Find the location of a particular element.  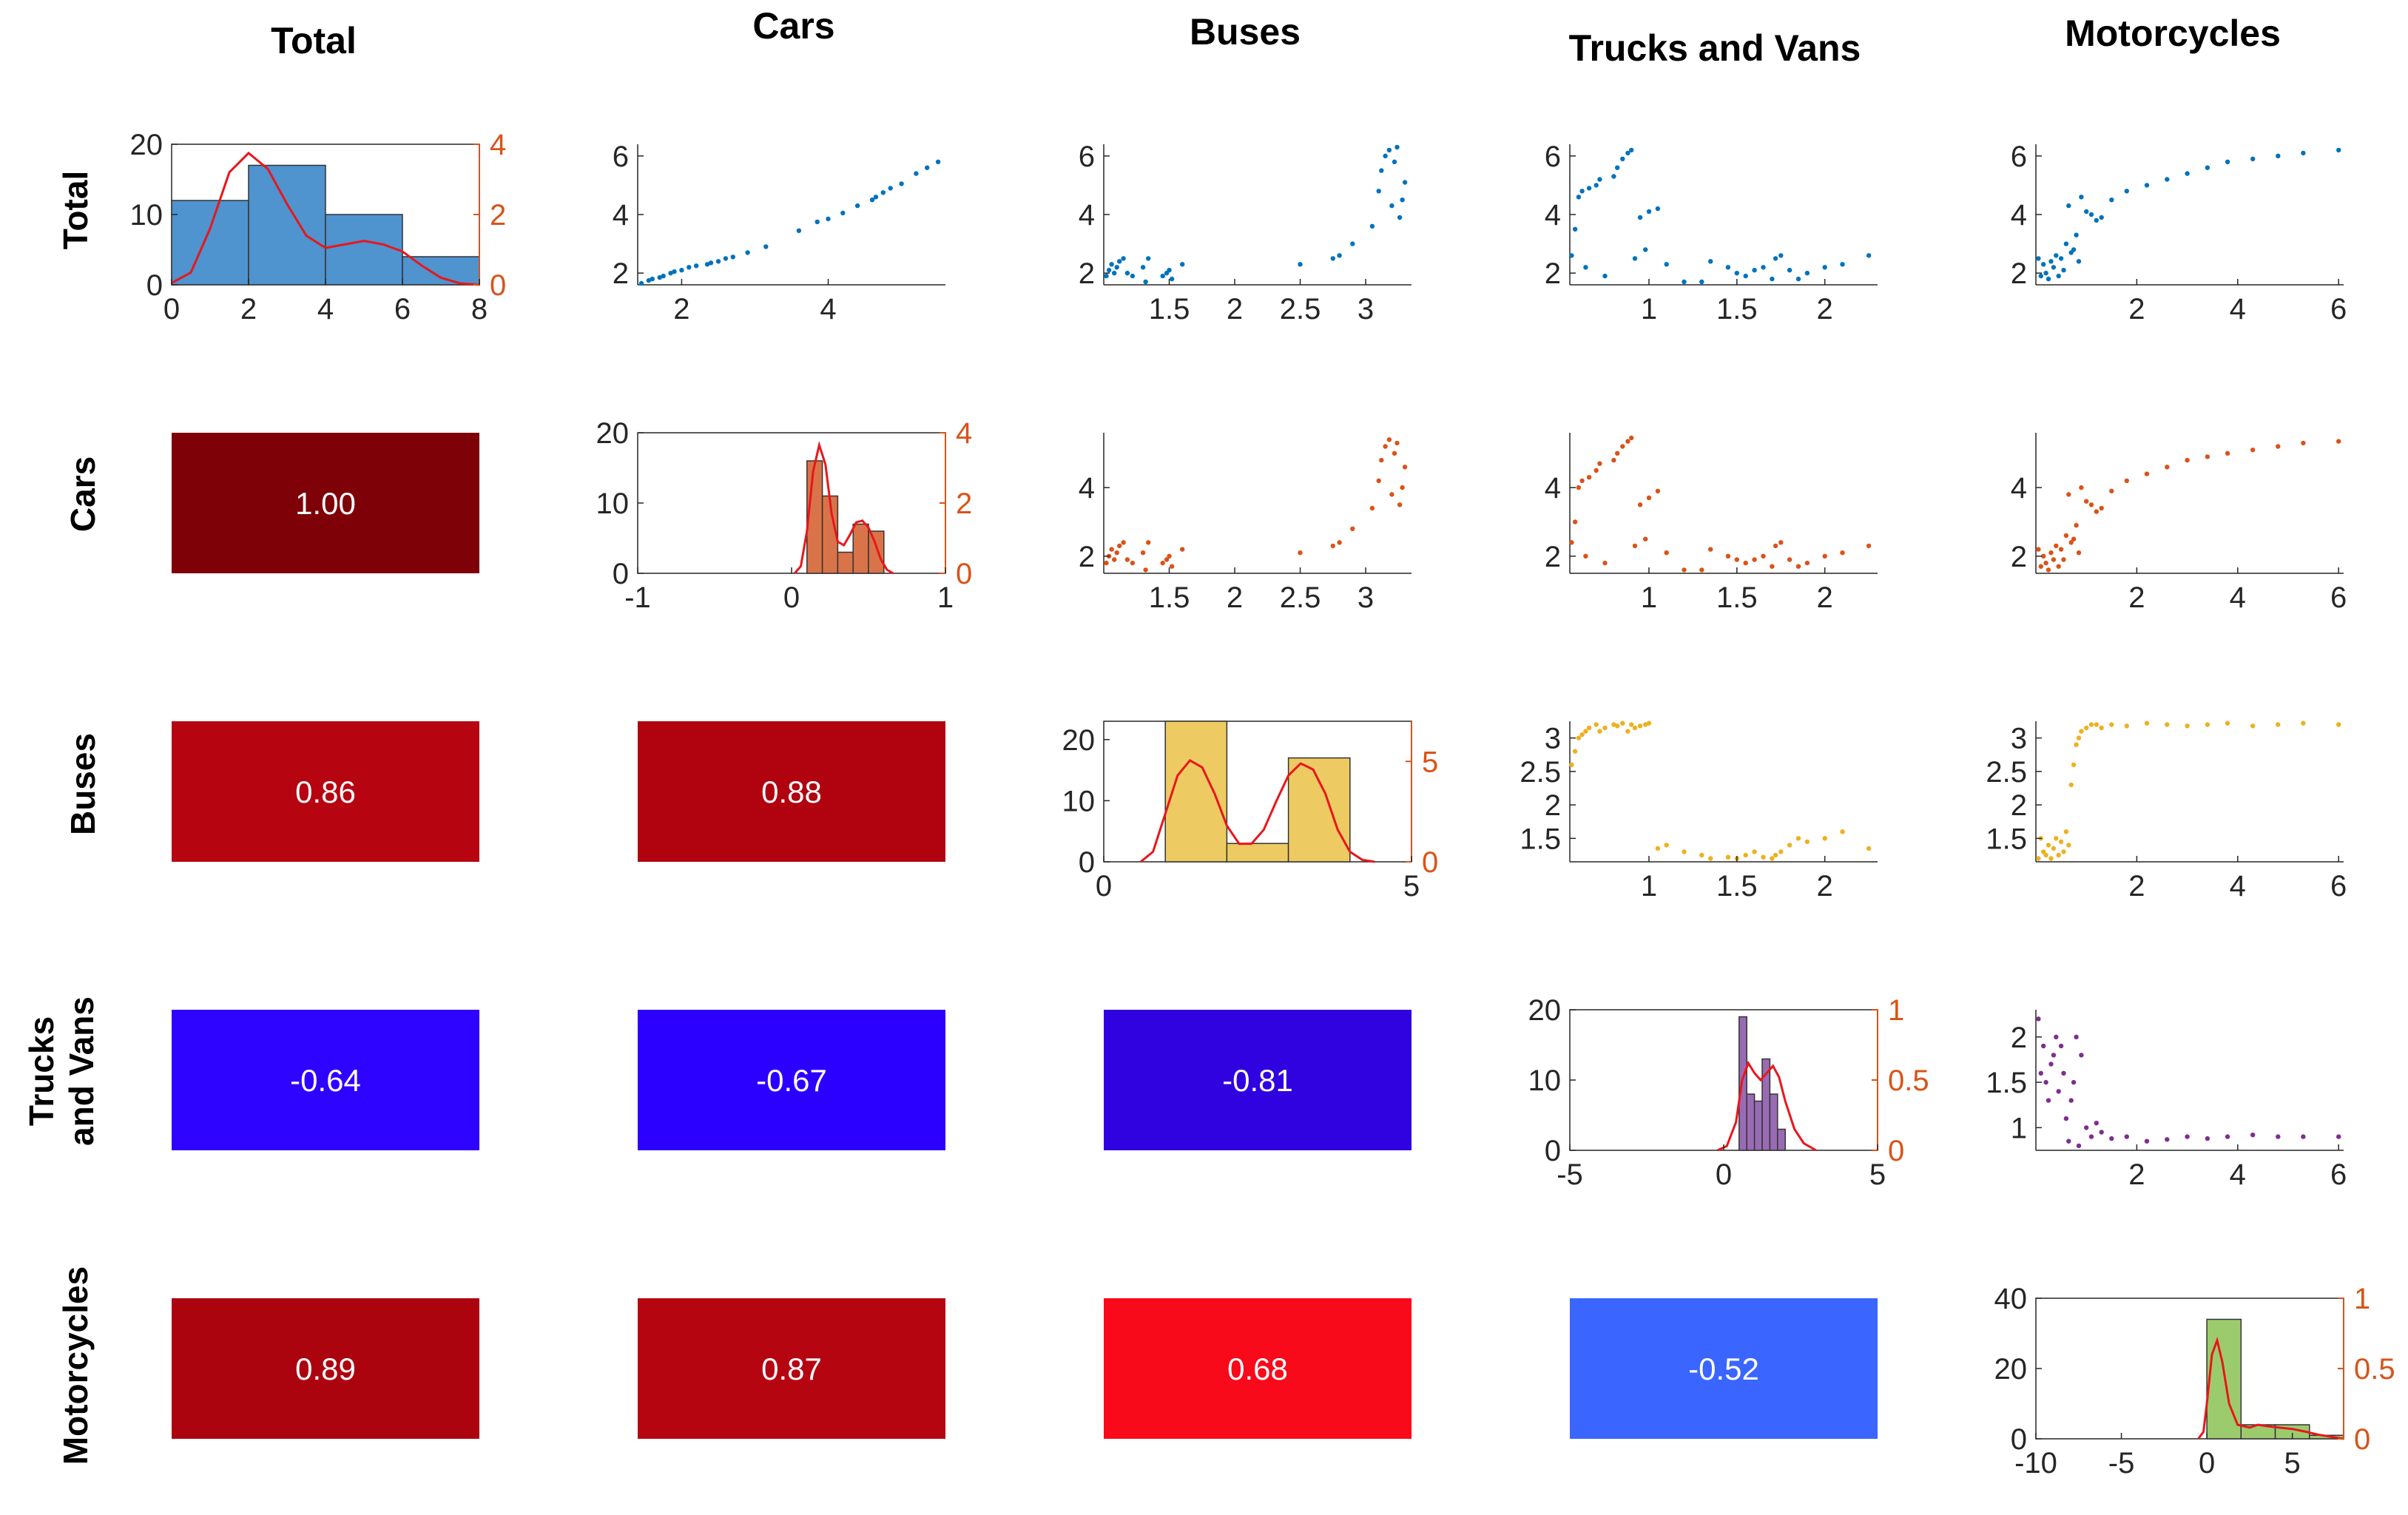

right-tick-label: 2 is located at coordinates (498, 215).